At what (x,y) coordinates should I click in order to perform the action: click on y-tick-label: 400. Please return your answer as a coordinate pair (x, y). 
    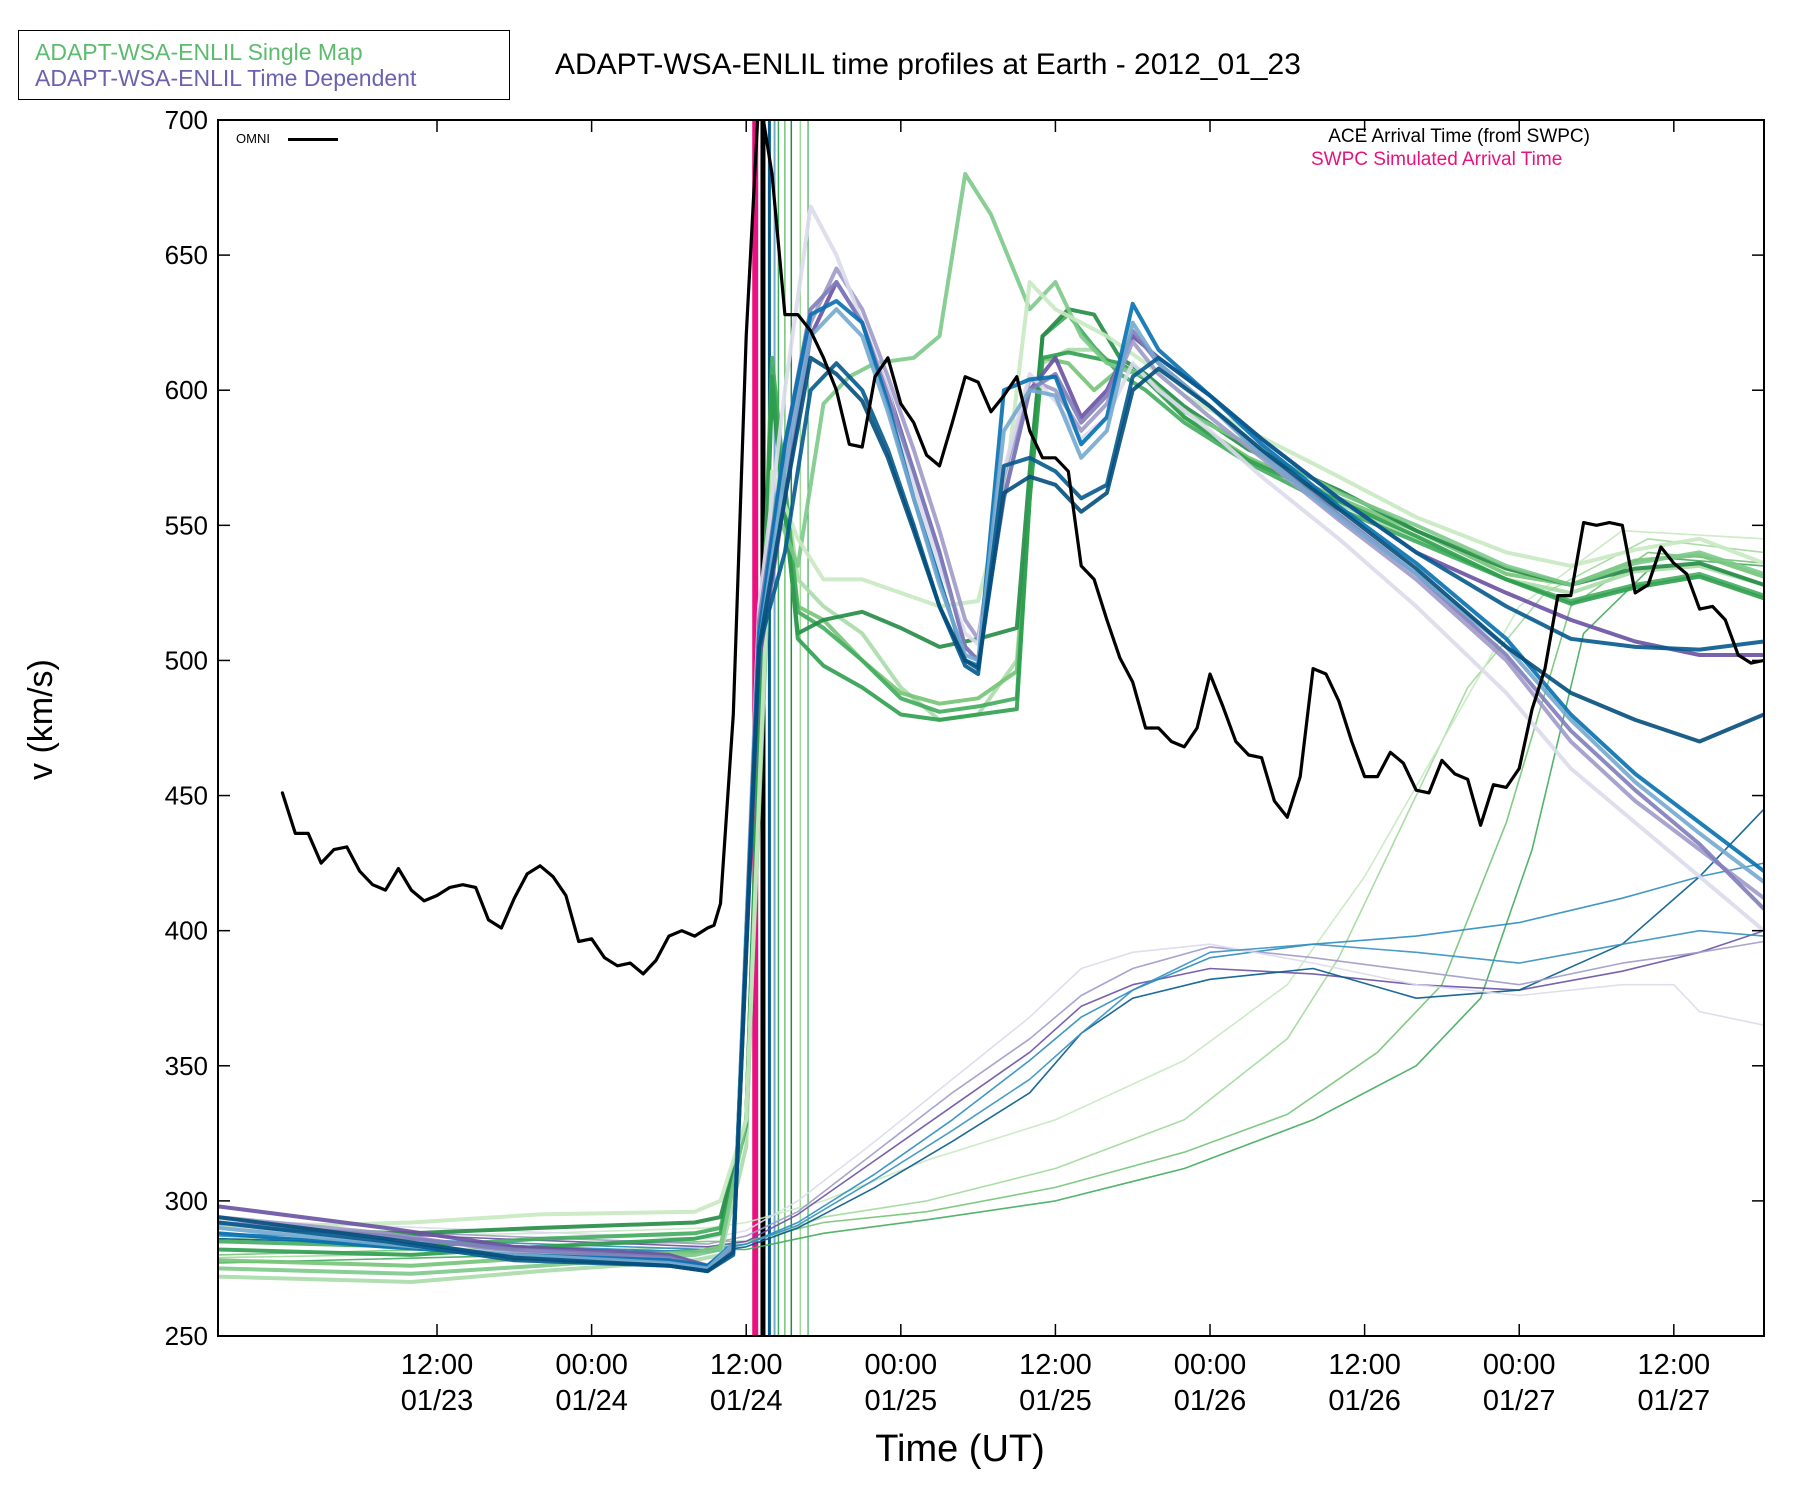
    Looking at the image, I should click on (186, 931).